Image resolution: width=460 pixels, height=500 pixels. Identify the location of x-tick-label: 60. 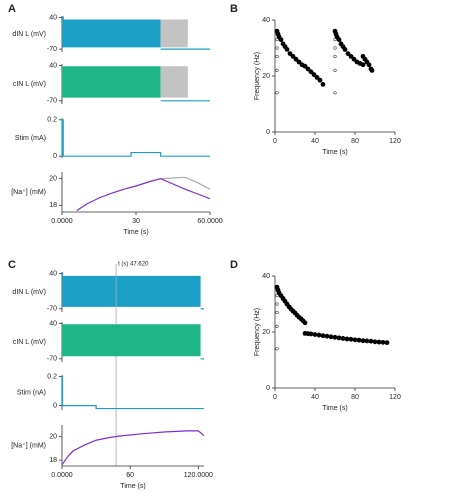
(130, 475).